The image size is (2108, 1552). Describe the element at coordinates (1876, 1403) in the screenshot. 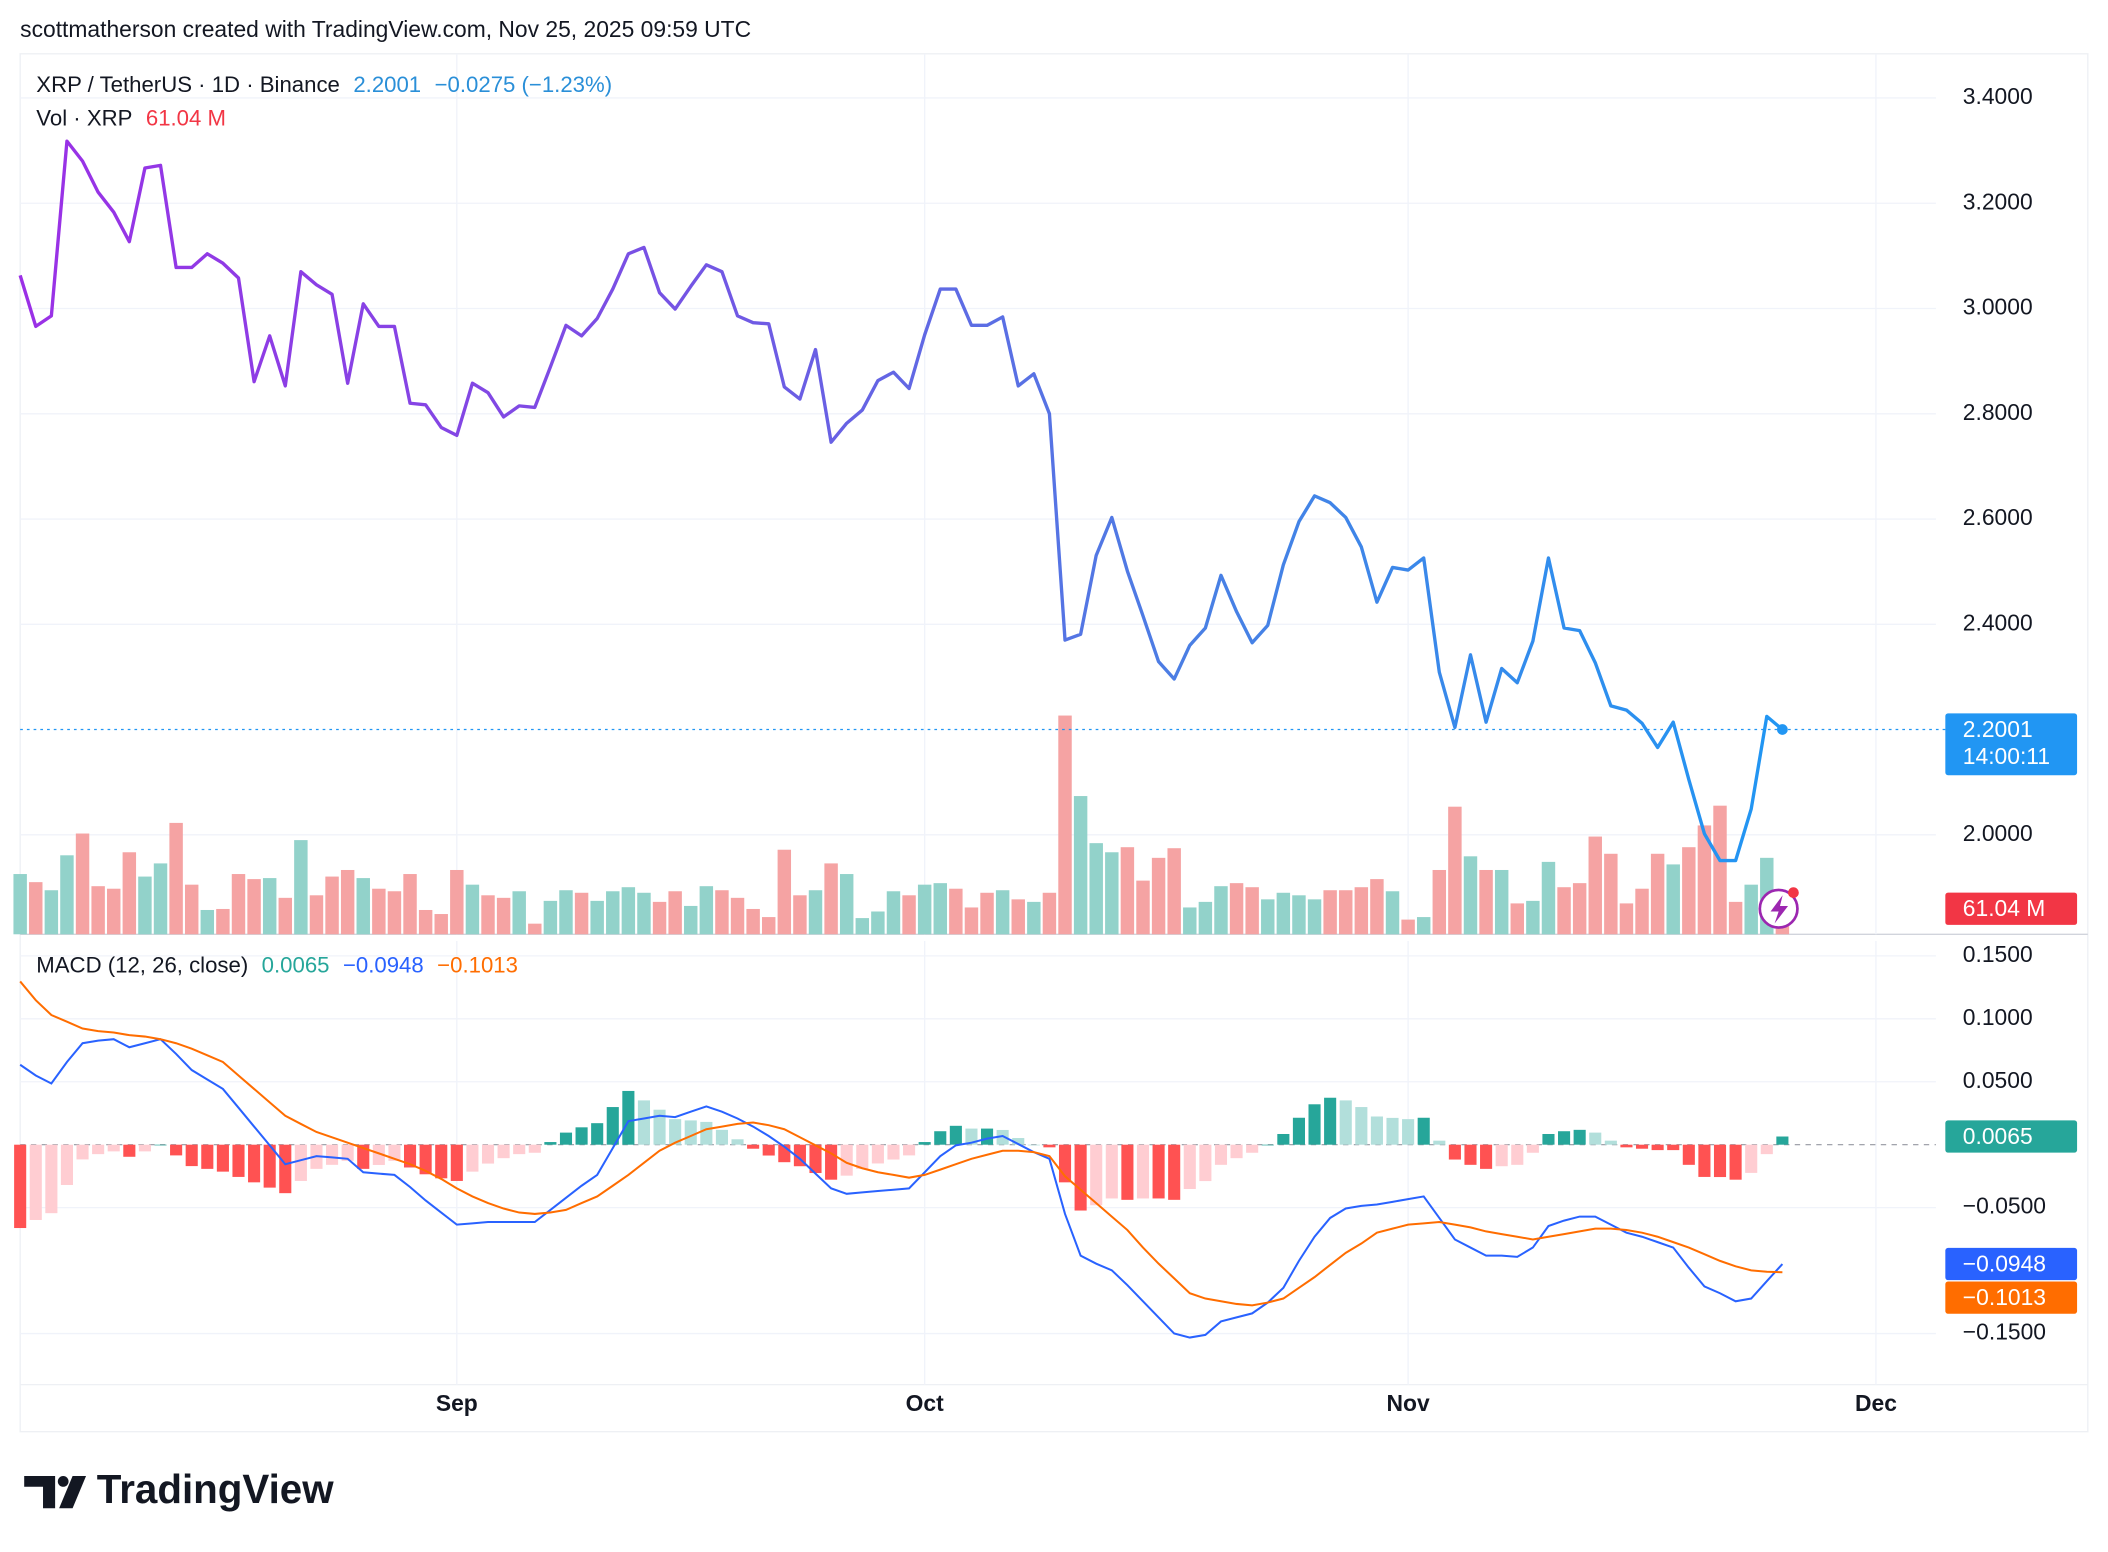

I see `x-tick-label: Dec` at that location.